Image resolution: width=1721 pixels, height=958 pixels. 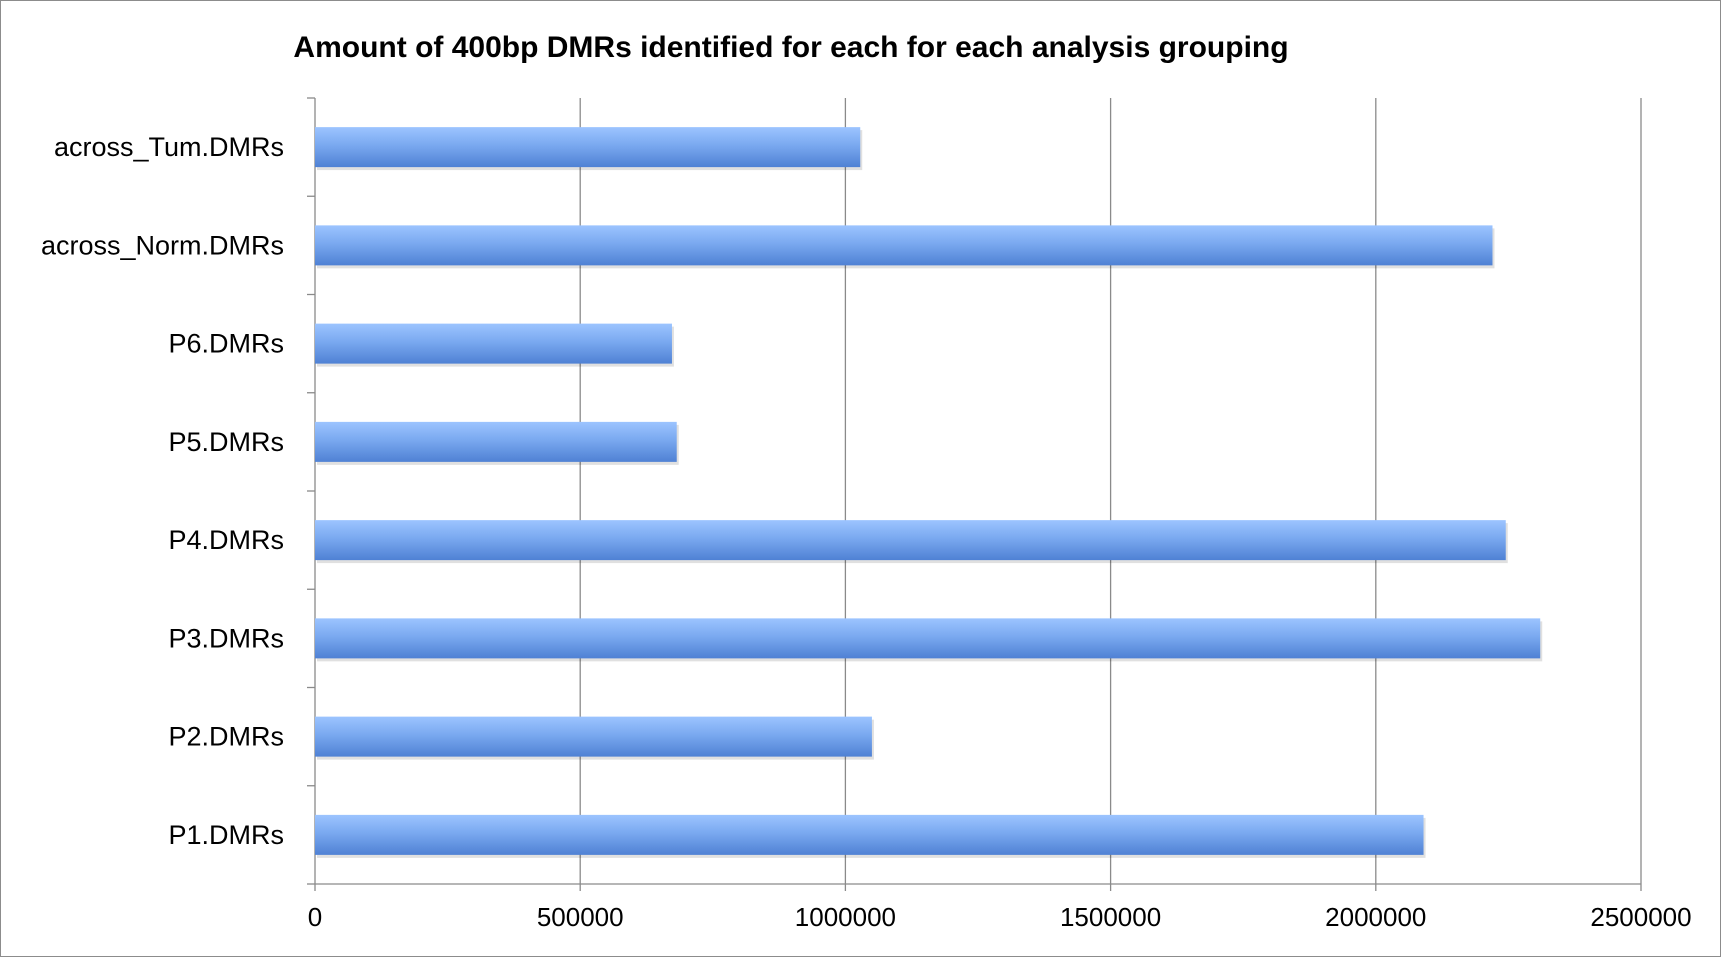 What do you see at coordinates (845, 917) in the screenshot?
I see `x-tick-label: 1000000` at bounding box center [845, 917].